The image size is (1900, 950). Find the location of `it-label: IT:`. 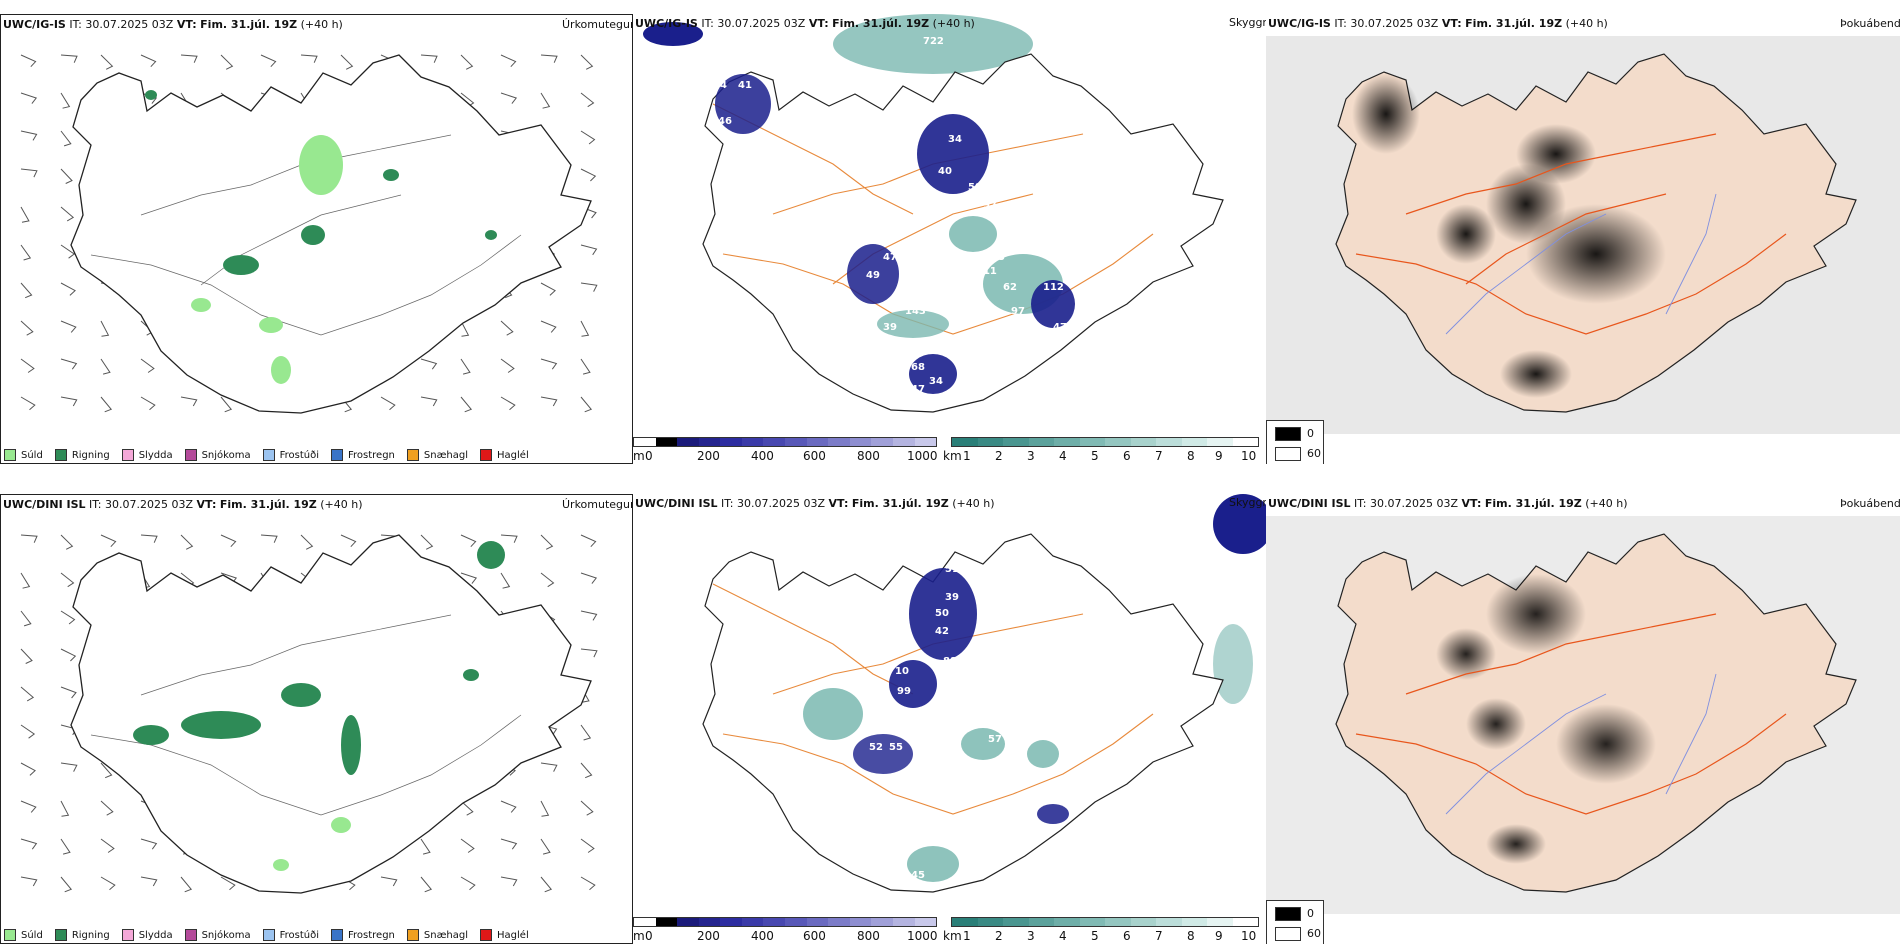

it-label: IT: is located at coordinates (95, 504).